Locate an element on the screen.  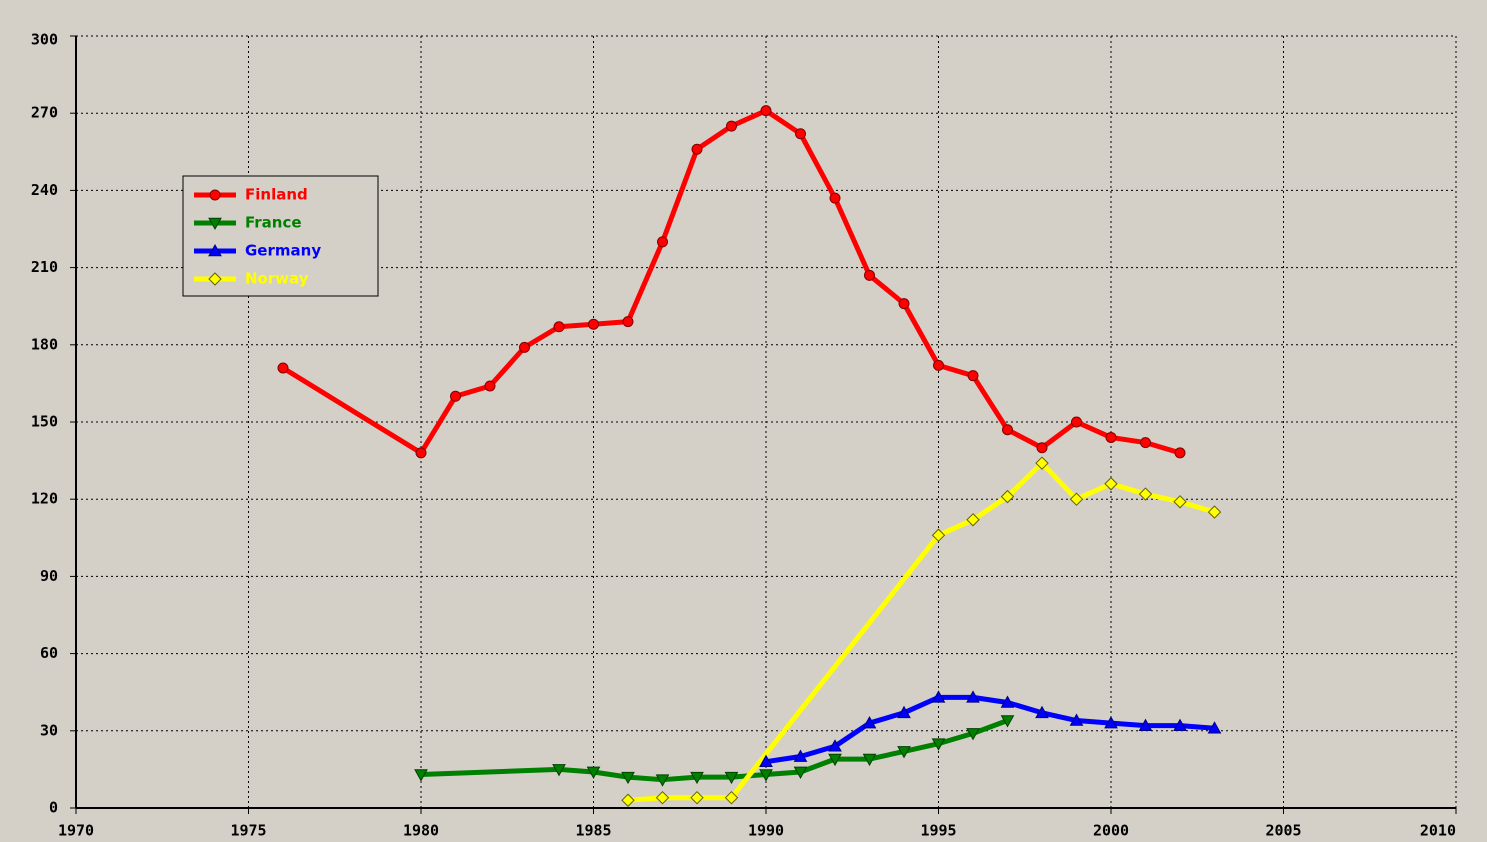
x-tick-label: 1995 is located at coordinates (938, 831).